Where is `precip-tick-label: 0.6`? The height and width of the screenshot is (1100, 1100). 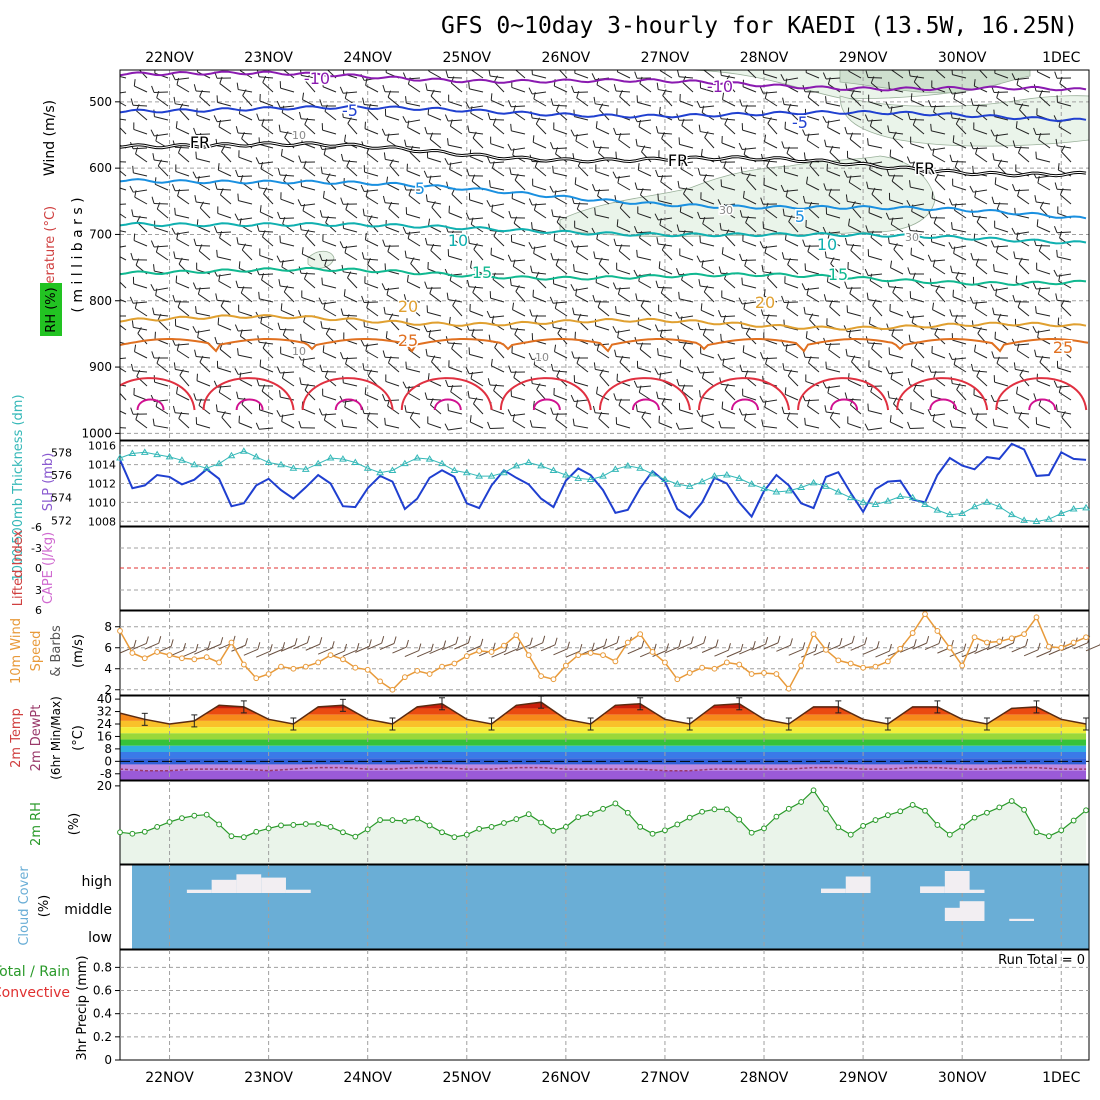
precip-tick-label: 0.6 is located at coordinates (102, 991).